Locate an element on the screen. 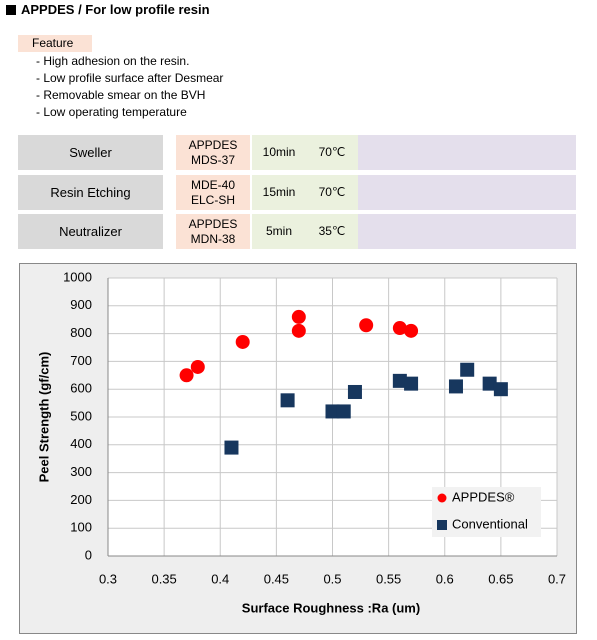 This screenshot has height=640, width=597. time-text: 15min is located at coordinates (279, 192).